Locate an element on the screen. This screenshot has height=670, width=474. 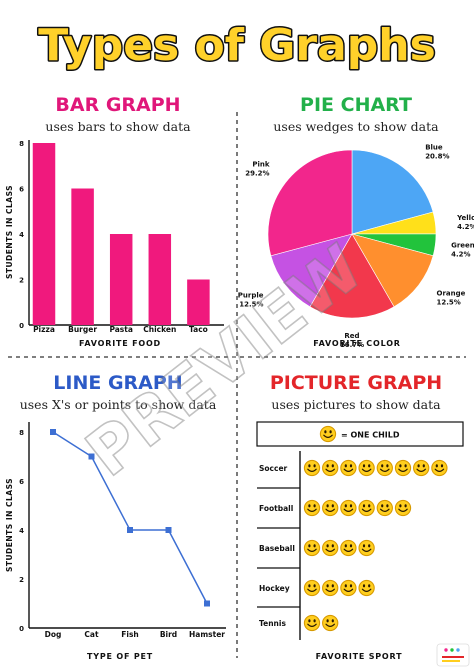
pie-slice-label: Blue is located at coordinates (434, 147).